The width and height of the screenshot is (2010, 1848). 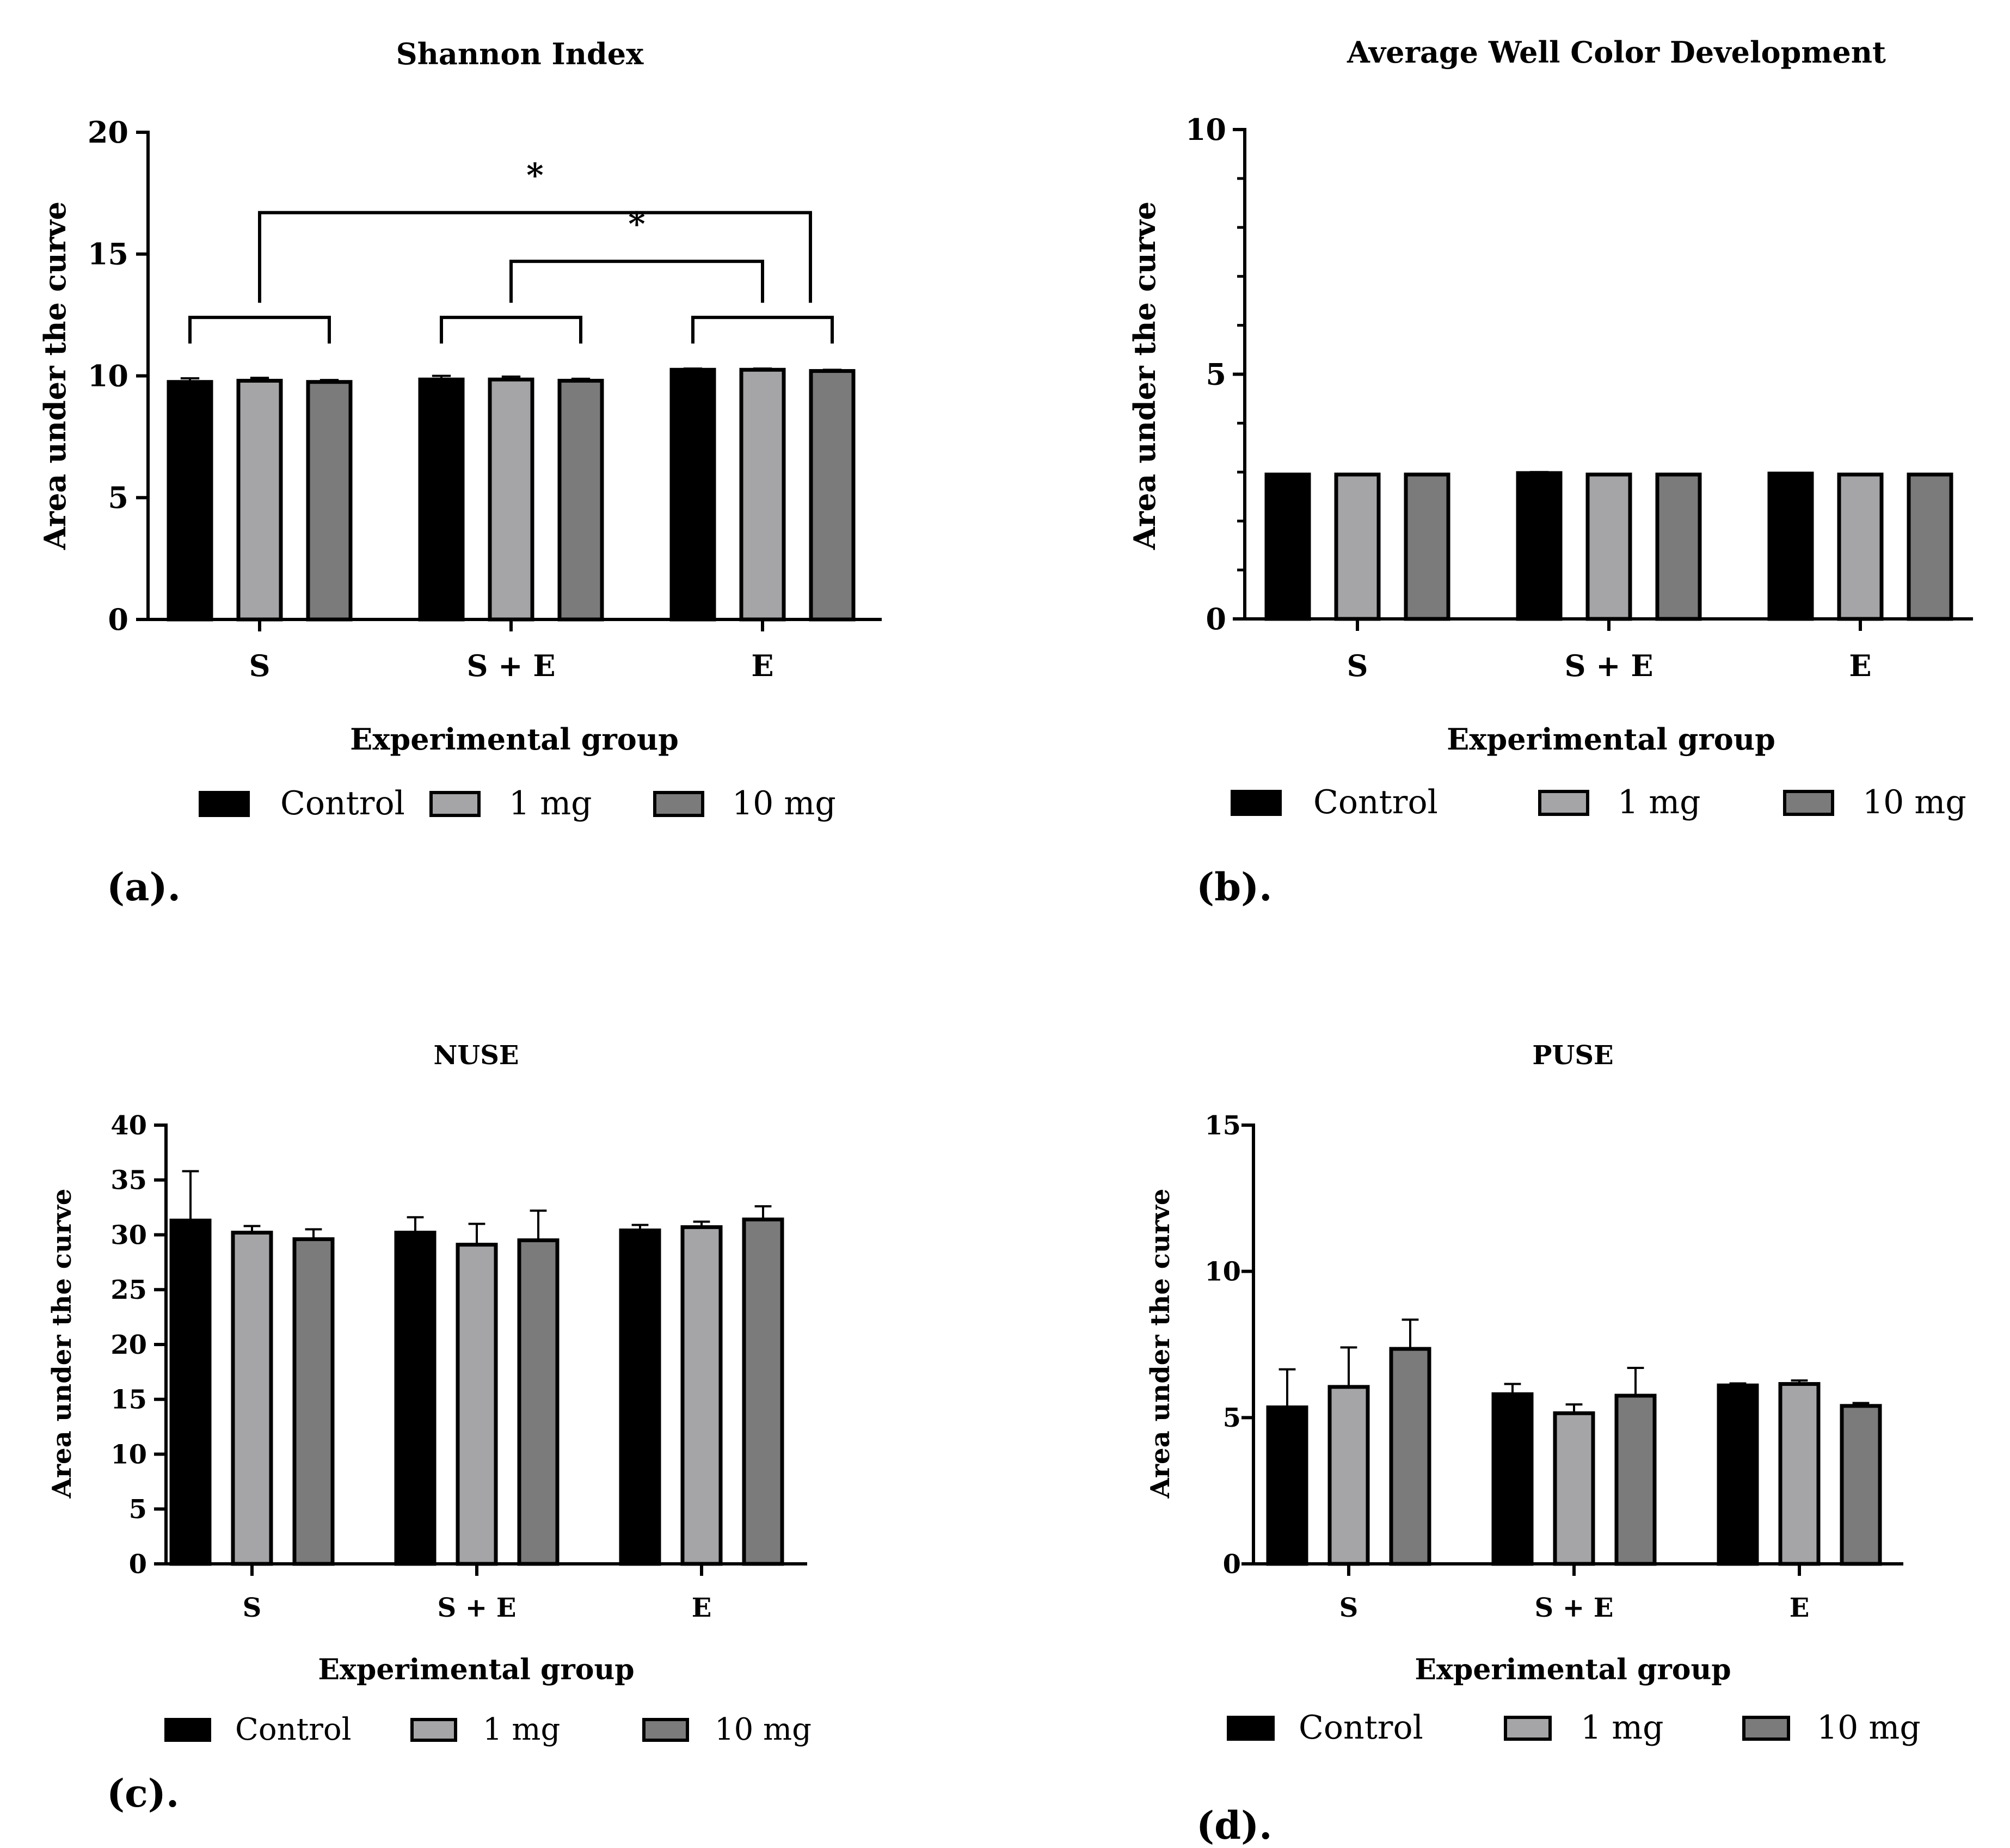 I want to click on chart2-x-axis-label: Experimental group, so click(x=1611, y=739).